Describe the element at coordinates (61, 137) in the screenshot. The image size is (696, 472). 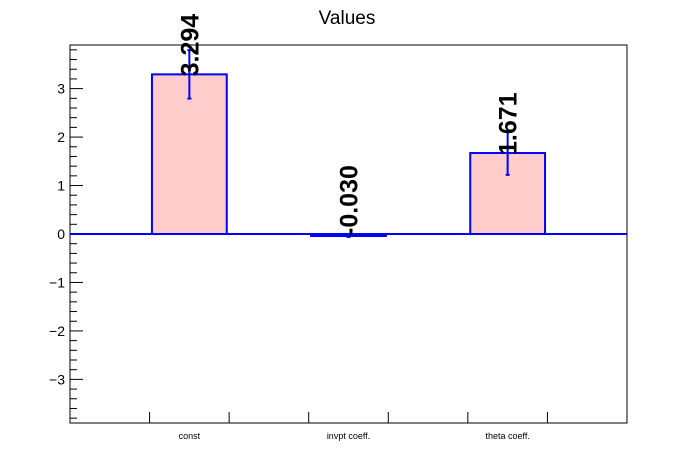
I see `y-tick-label: 2` at that location.